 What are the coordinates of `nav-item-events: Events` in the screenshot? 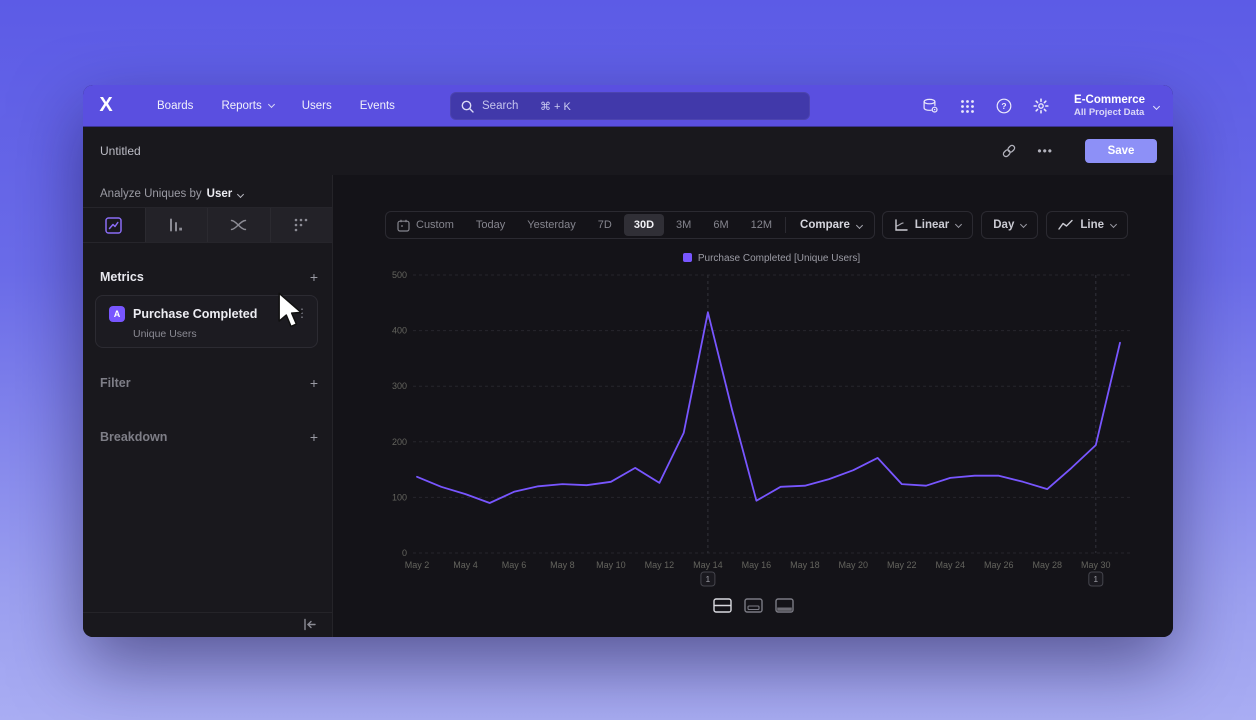 It's located at (377, 105).